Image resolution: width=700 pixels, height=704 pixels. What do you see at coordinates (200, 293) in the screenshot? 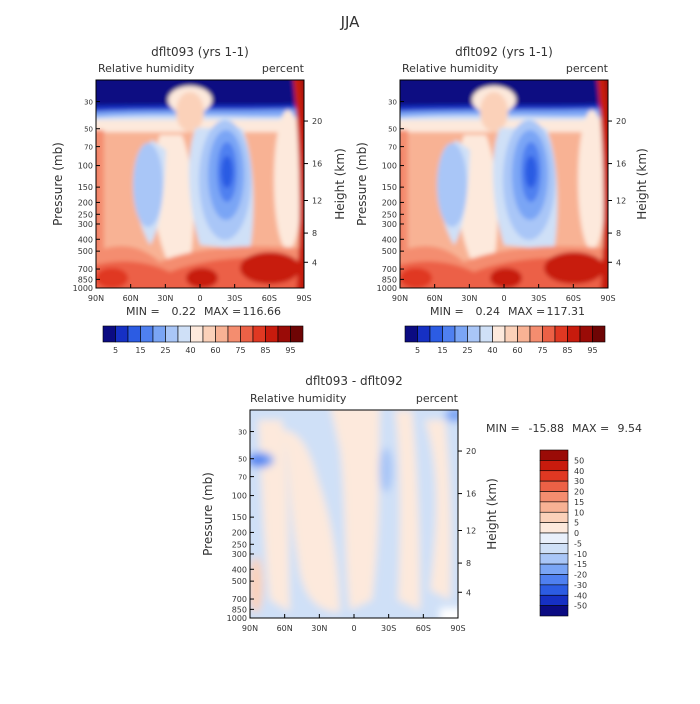
I see `x-tick-labels: 90N 60N 30N 0 30S 60S 90S` at bounding box center [200, 293].